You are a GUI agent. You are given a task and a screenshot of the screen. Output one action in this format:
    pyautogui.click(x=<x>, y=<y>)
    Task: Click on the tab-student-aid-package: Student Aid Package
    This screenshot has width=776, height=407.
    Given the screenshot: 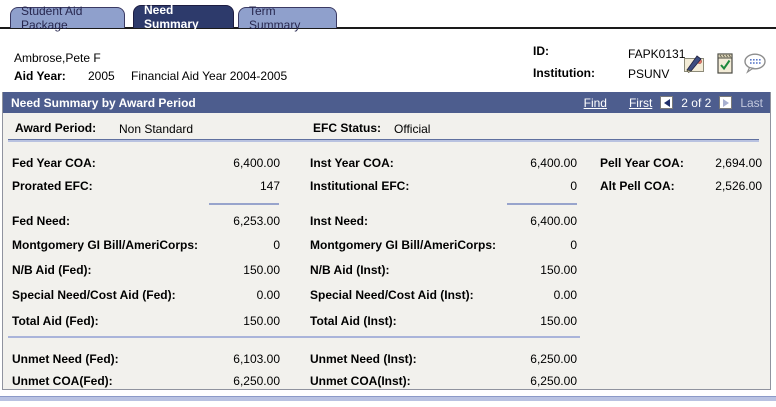 What is the action you would take?
    pyautogui.click(x=67, y=18)
    